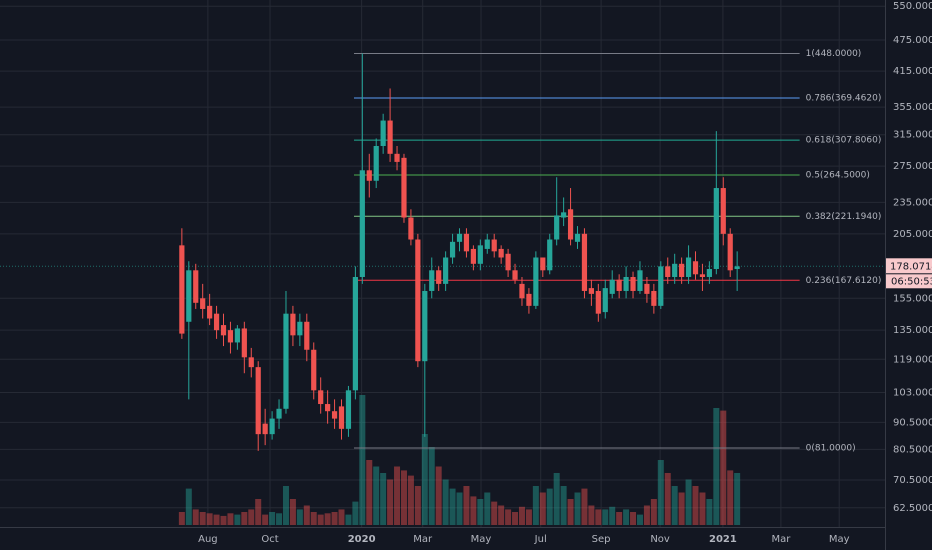  I want to click on x-tick-label: Aug, so click(208, 539).